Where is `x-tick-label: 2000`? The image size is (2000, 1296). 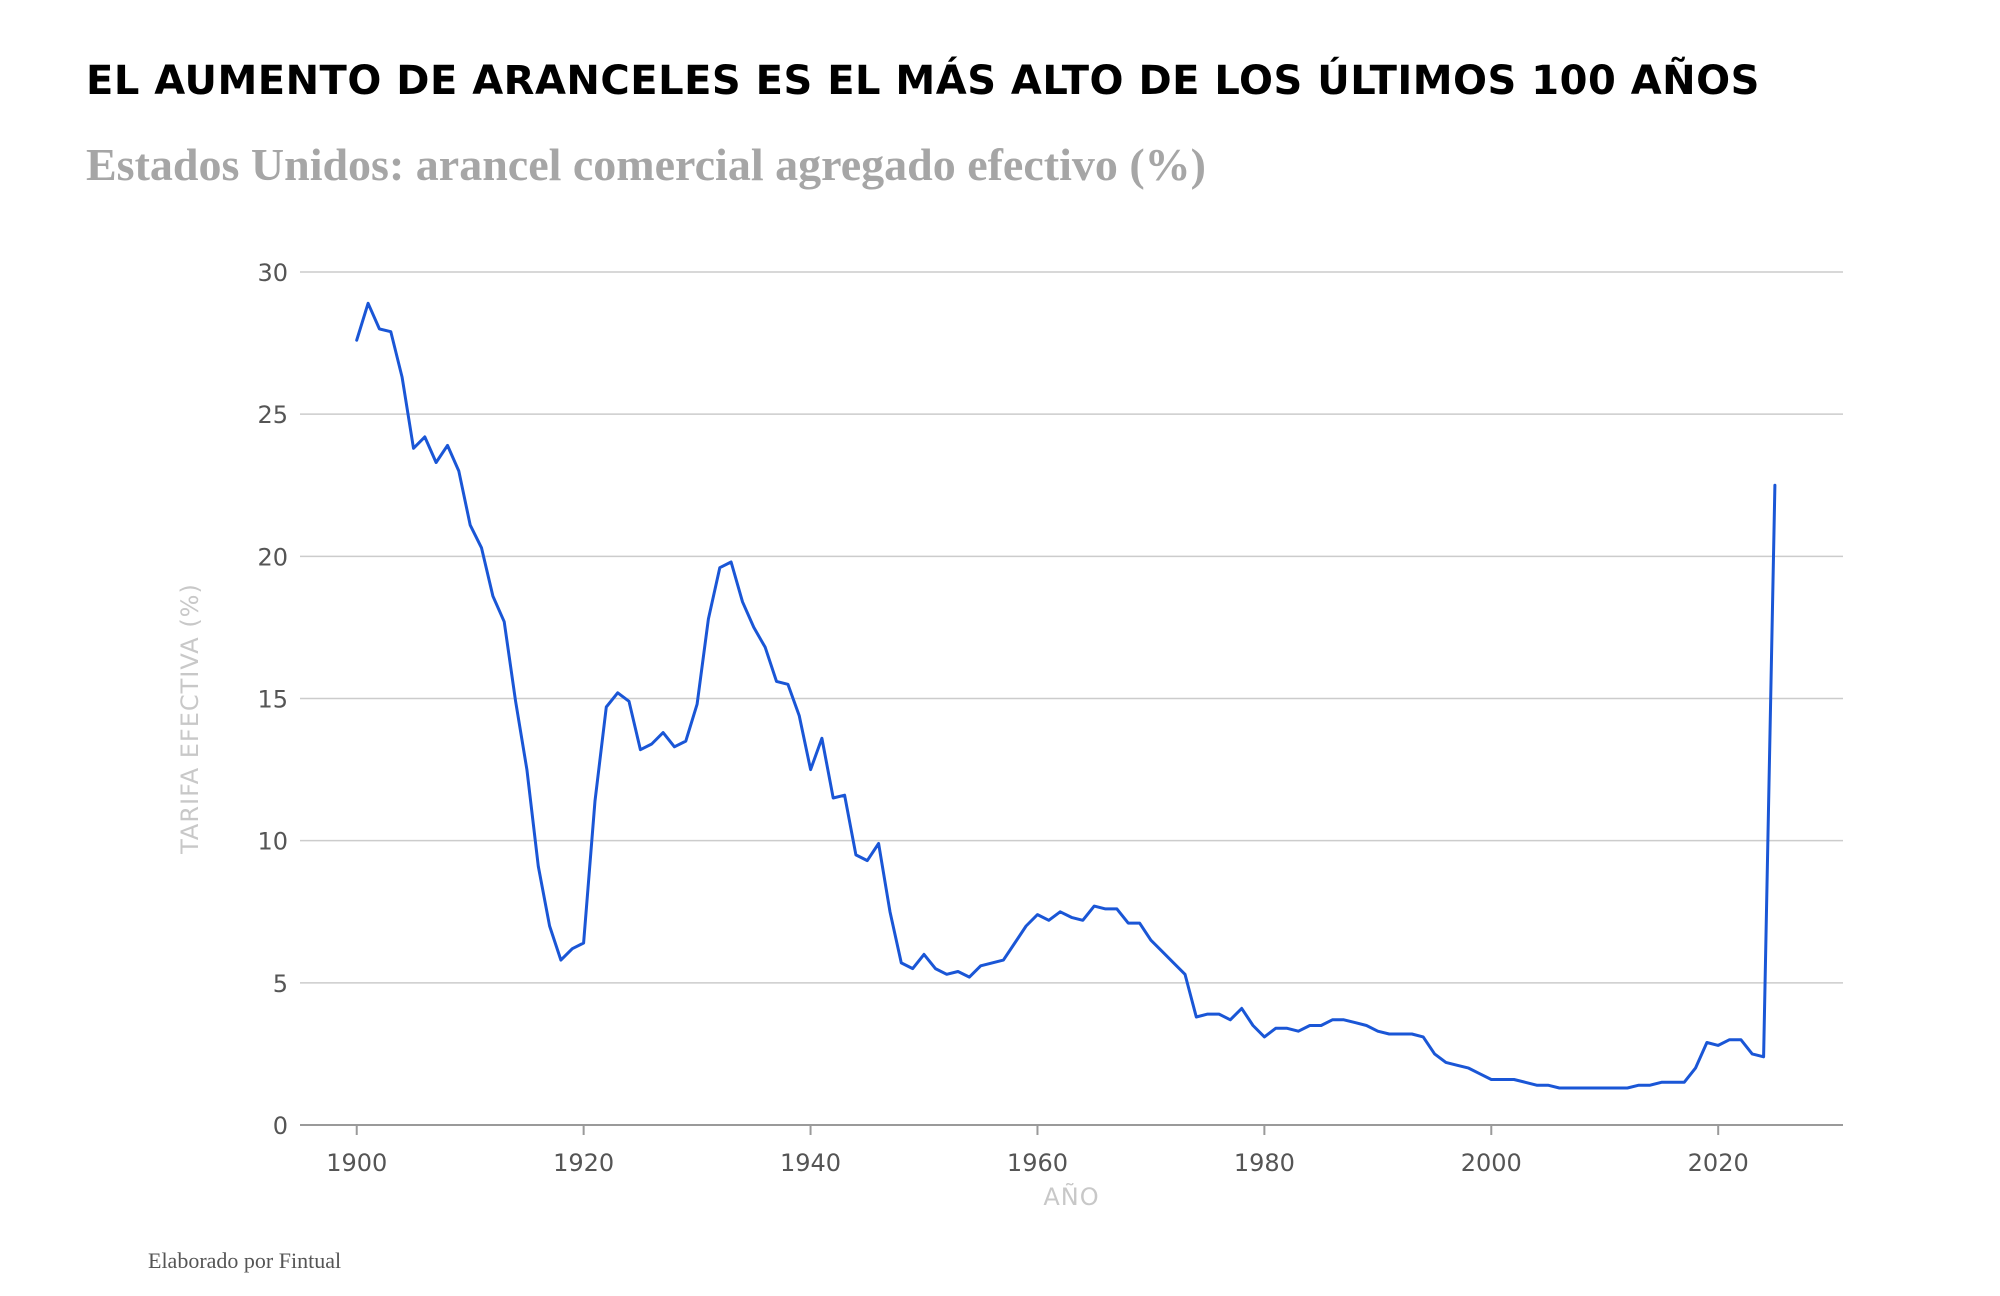 x-tick-label: 2000 is located at coordinates (1491, 1163).